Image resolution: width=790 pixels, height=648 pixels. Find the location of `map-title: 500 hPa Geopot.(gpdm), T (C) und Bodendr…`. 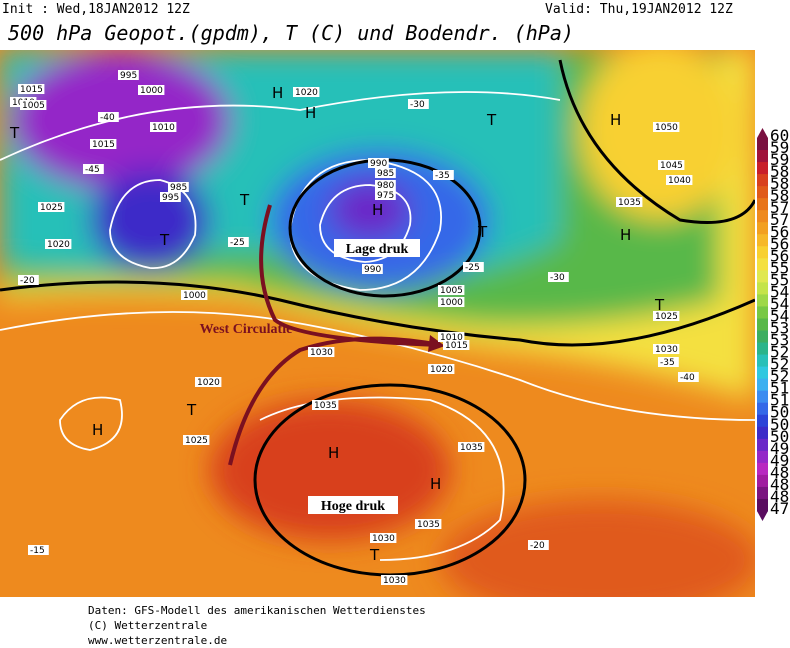

map-title: 500 hPa Geopot.(gpdm), T (C) und Bodendr… is located at coordinates (291, 33).